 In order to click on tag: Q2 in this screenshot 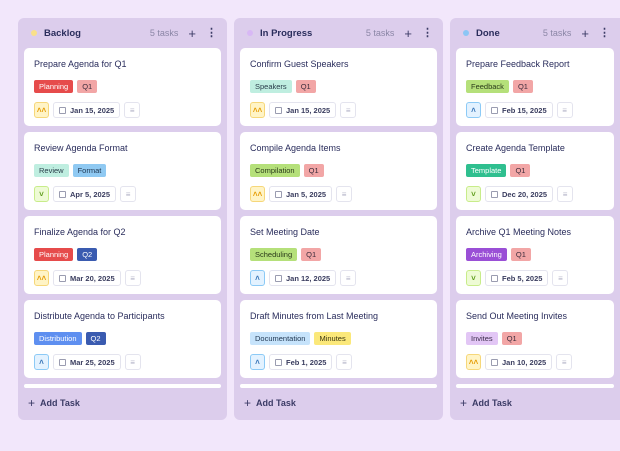, I will do `click(87, 254)`.